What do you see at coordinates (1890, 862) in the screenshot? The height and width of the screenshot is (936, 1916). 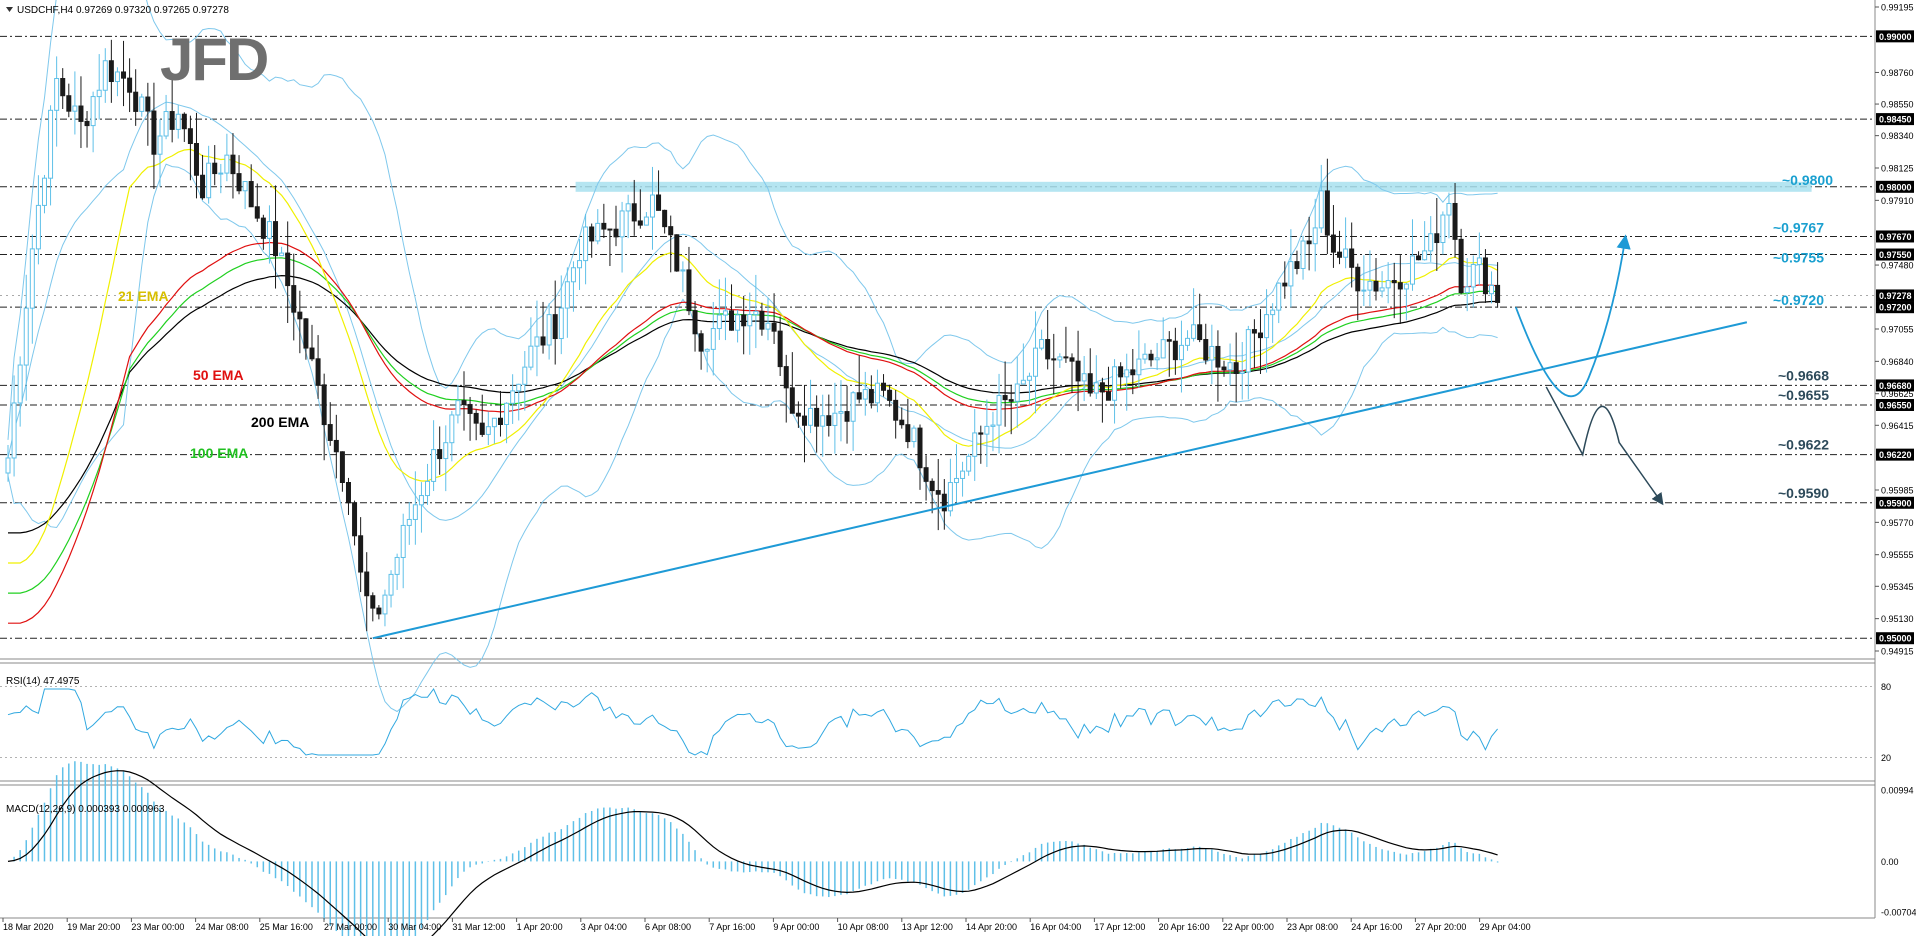 I see `macd-tick-label: 0.00` at bounding box center [1890, 862].